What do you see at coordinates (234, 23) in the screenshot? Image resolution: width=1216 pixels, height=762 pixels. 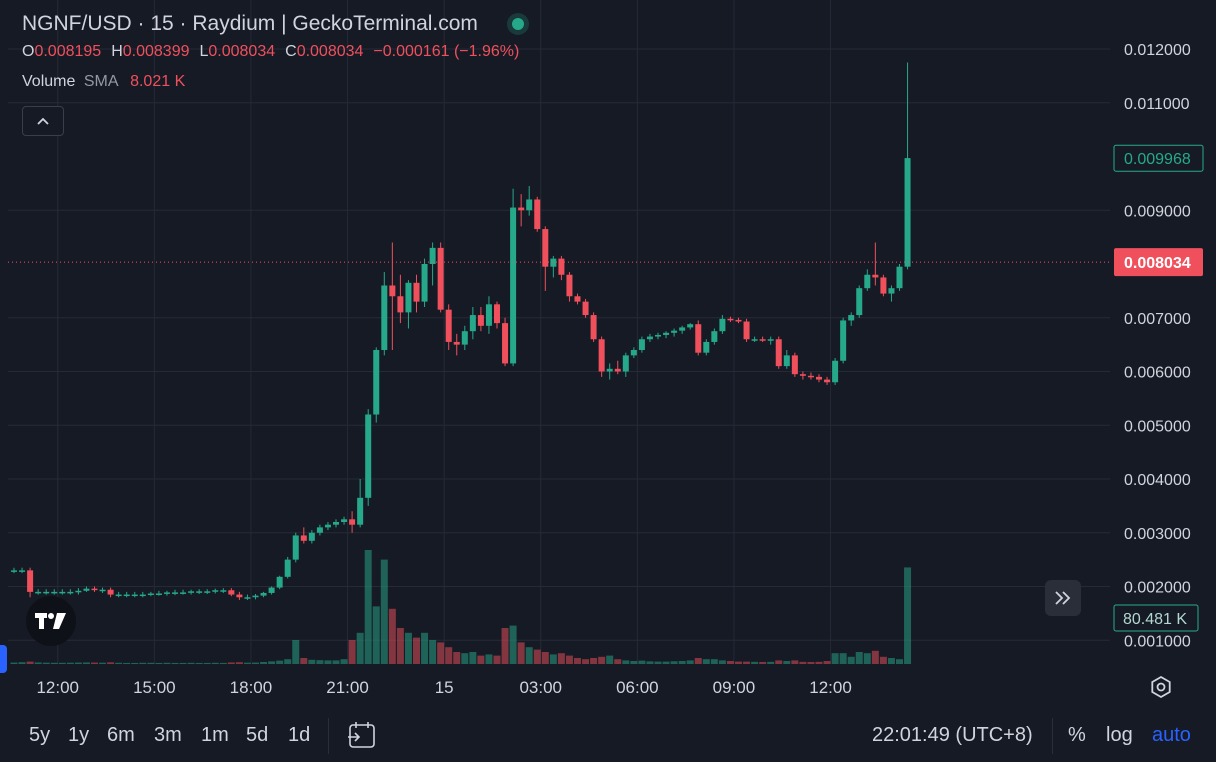 I see `exchange-label: Raydium` at bounding box center [234, 23].